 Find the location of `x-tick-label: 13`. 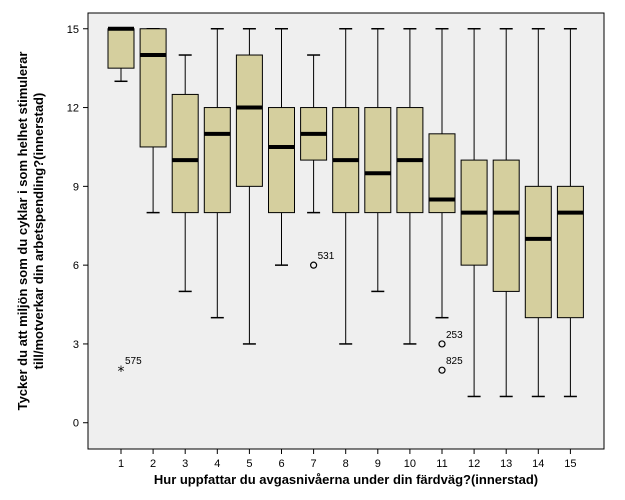

x-tick-label: 13 is located at coordinates (506, 464).